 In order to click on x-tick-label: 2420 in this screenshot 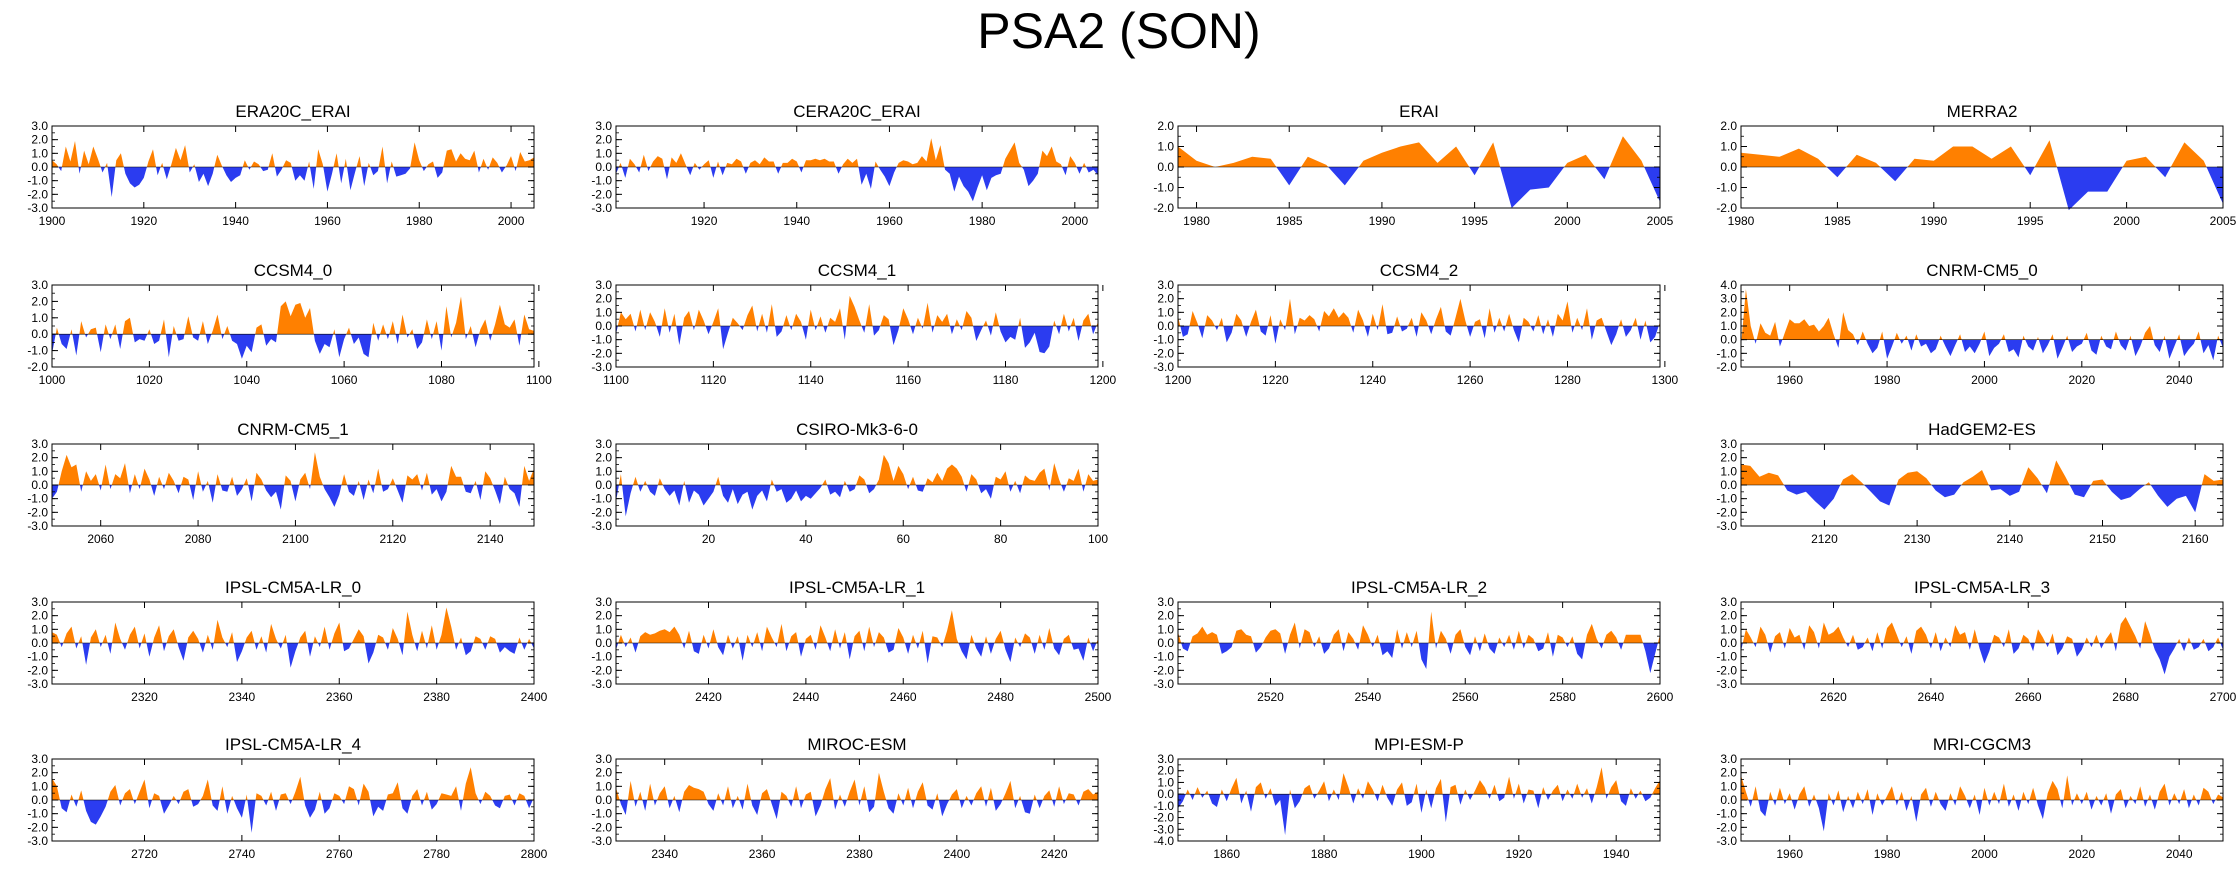, I will do `click(708, 697)`.